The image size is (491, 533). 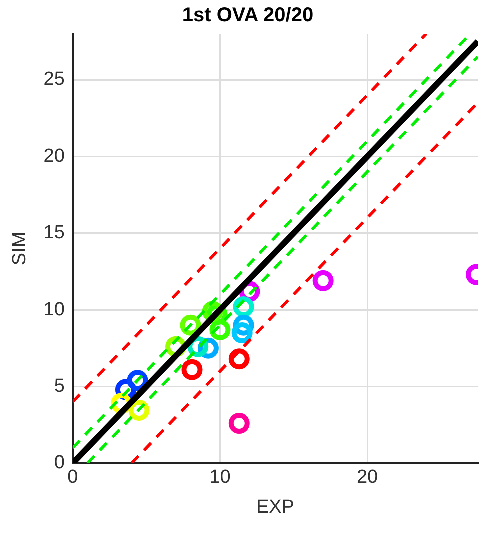 What do you see at coordinates (275, 507) in the screenshot?
I see `x-axis-title: EXP` at bounding box center [275, 507].